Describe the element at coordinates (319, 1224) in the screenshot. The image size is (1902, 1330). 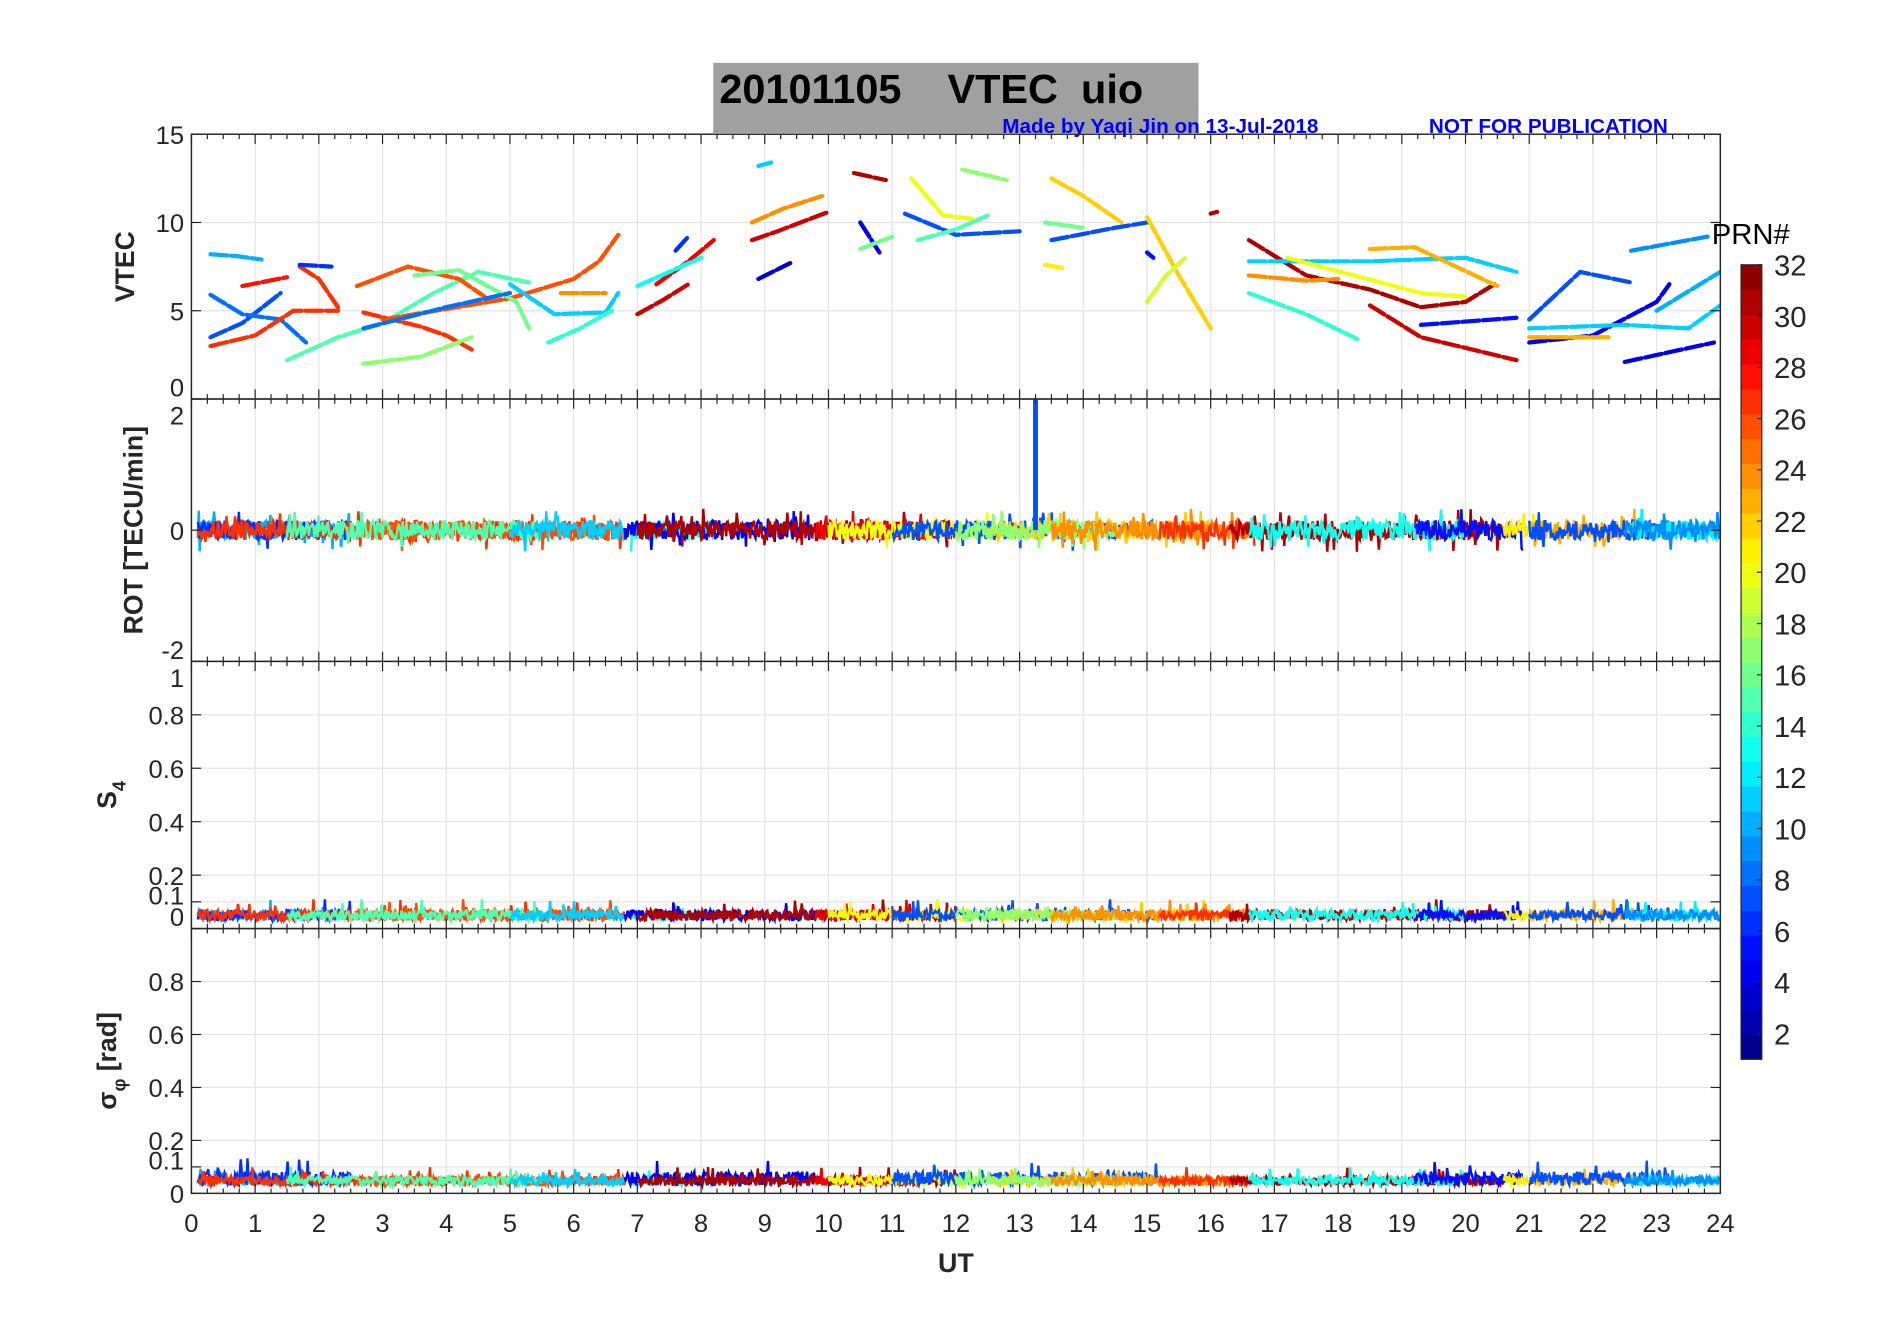
I see `x-tick-label: 2` at that location.